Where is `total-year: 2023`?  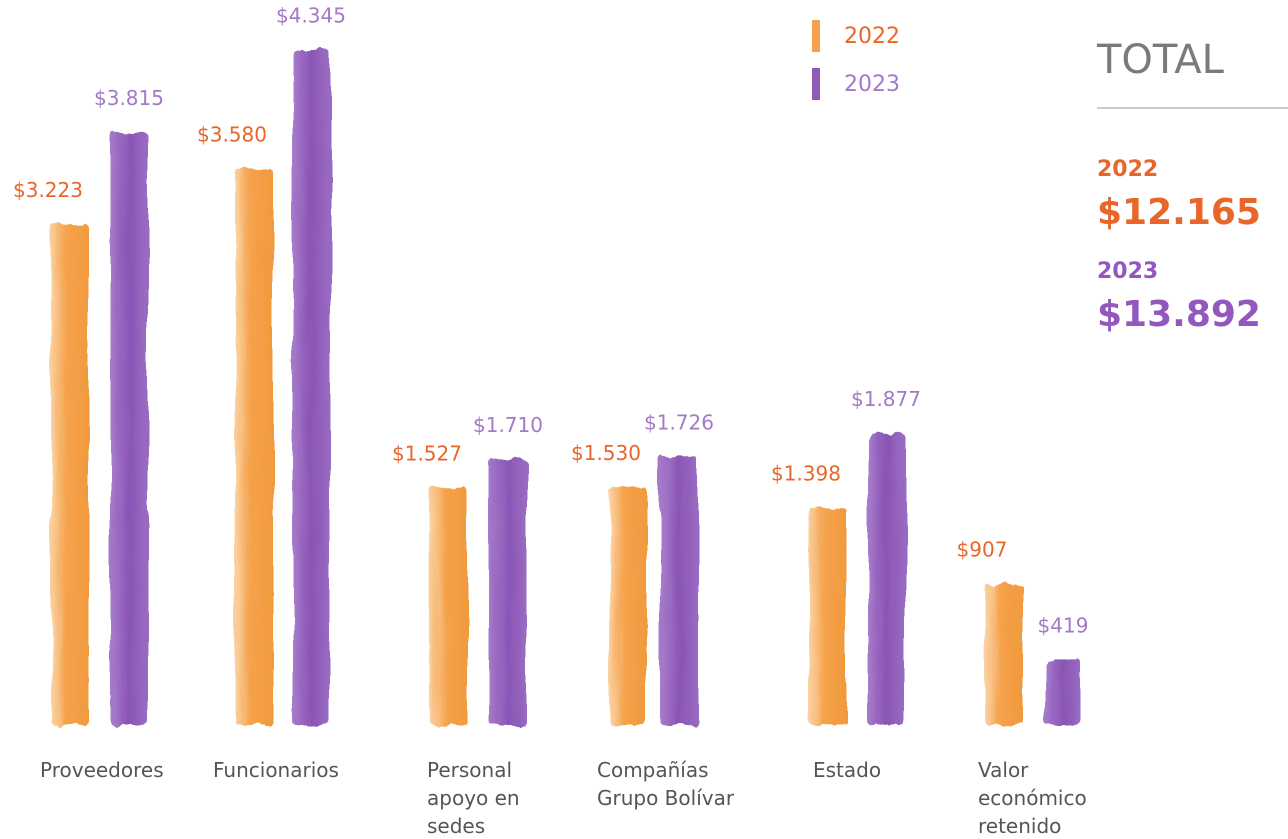
total-year: 2023 is located at coordinates (1127, 271).